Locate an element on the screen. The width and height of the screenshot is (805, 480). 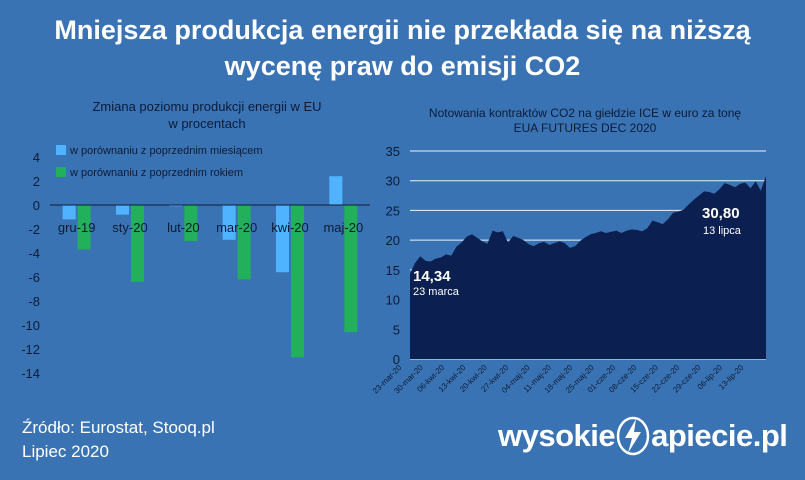
y-tick-label: 15 is located at coordinates (393, 270).